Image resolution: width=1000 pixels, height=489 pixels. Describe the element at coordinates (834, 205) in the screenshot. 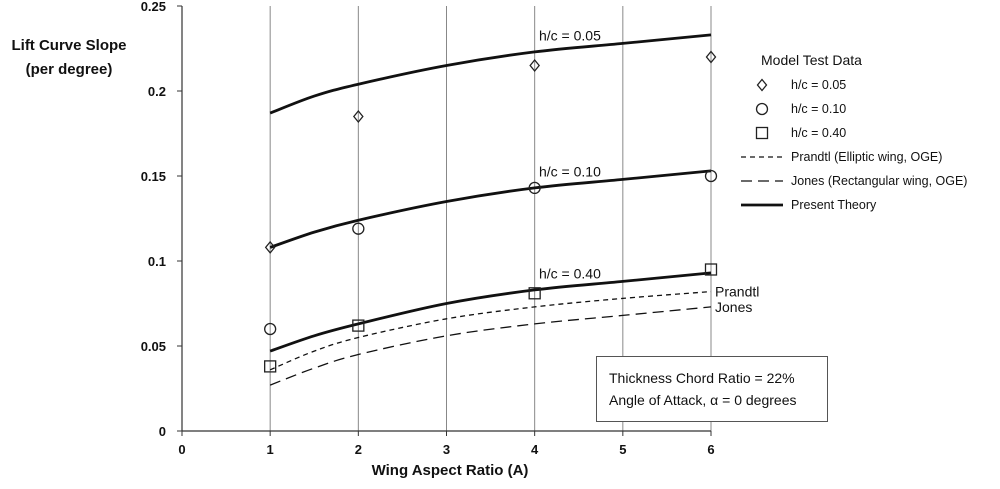

I see `legend-label: Present Theory` at that location.